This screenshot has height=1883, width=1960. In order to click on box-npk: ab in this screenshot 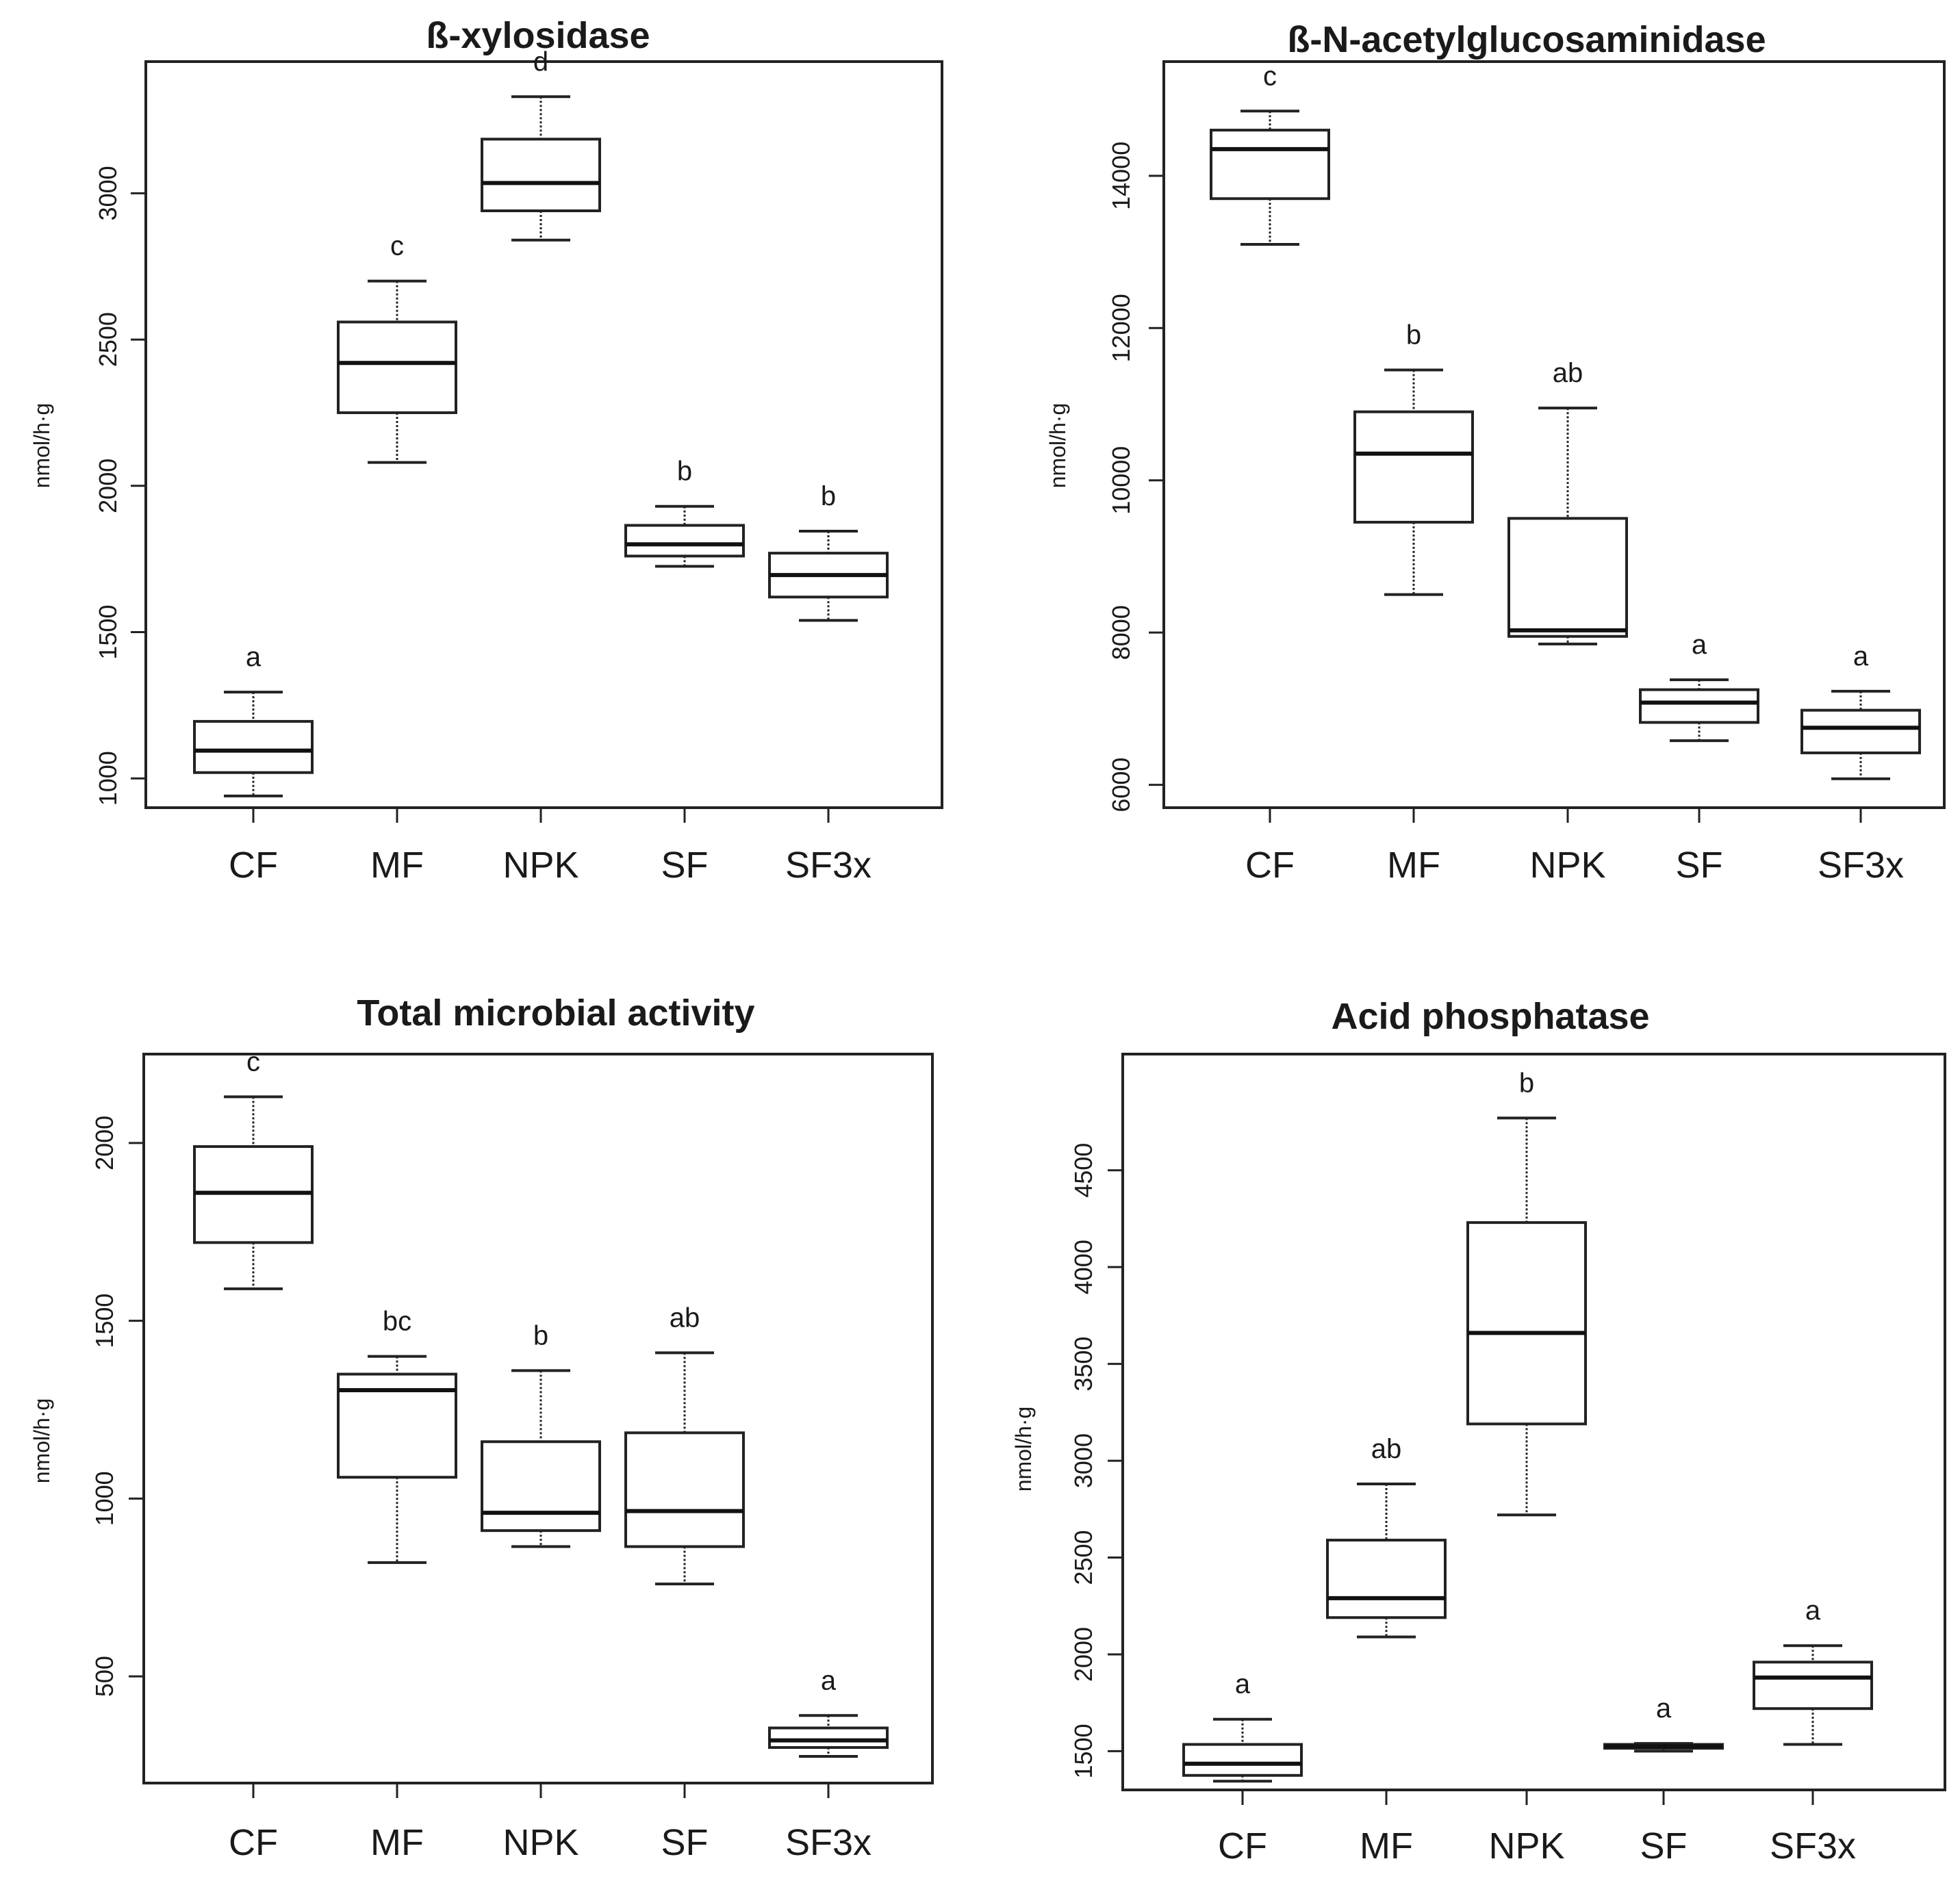, I will do `click(1567, 501)`.